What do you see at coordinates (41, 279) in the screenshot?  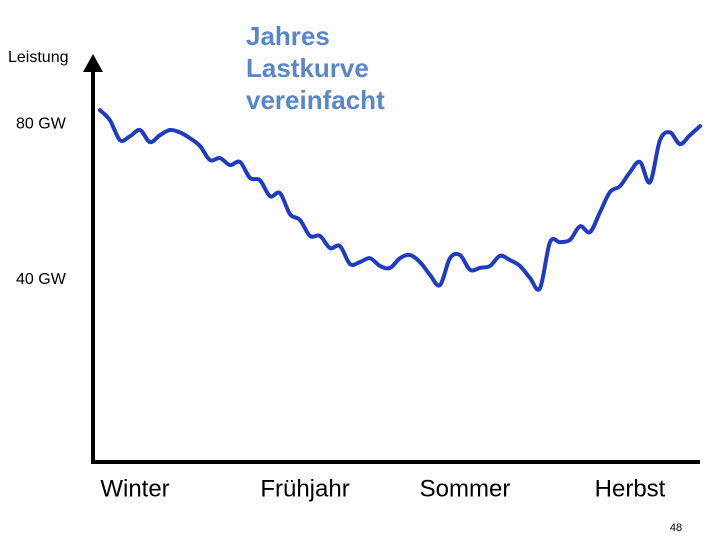 I see `y-tick-label: 40 GW` at bounding box center [41, 279].